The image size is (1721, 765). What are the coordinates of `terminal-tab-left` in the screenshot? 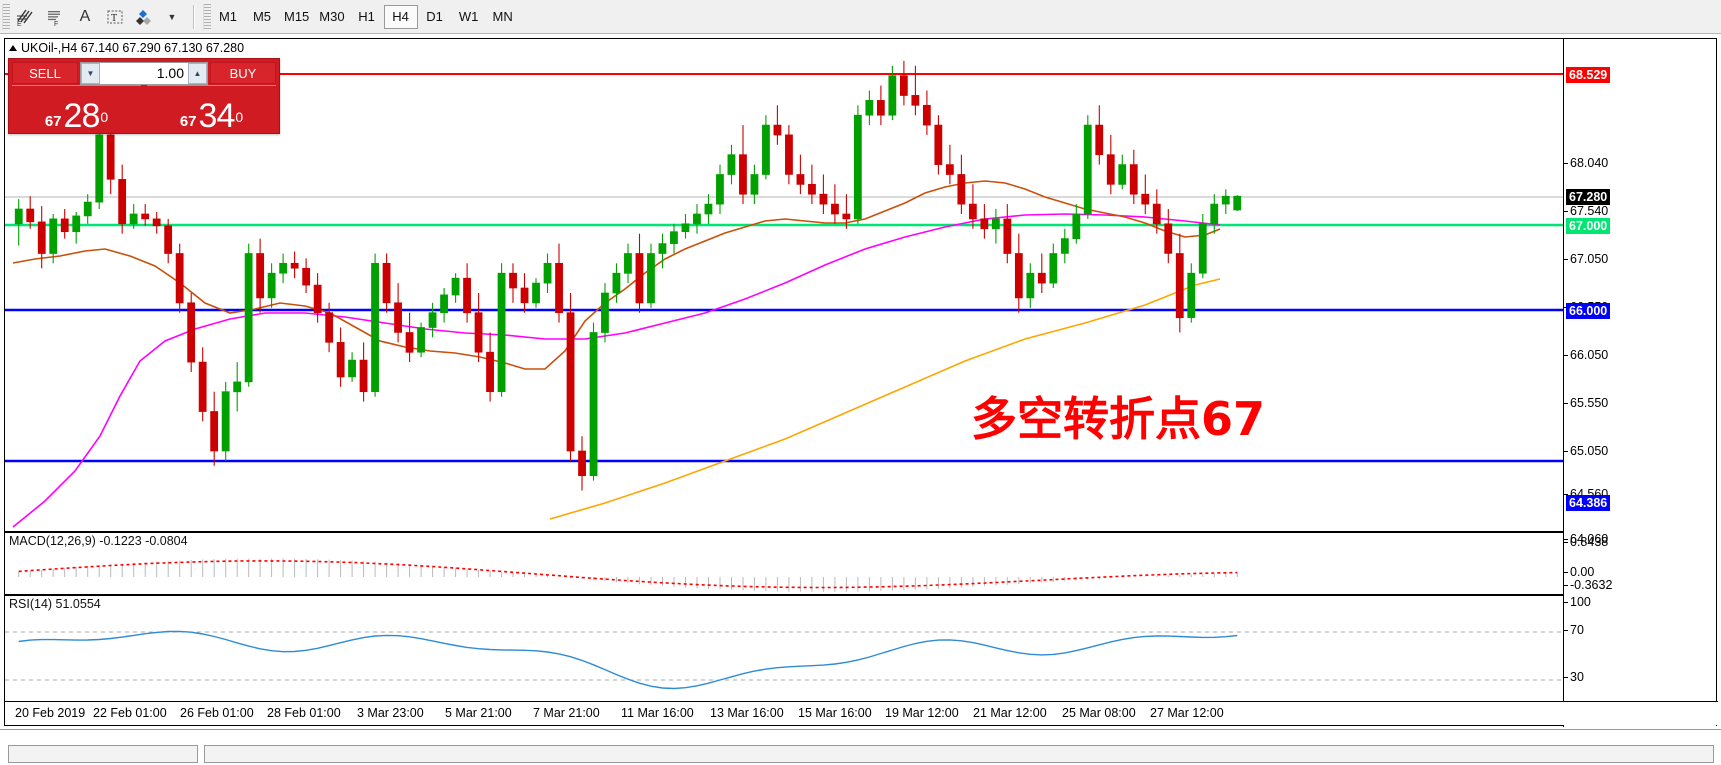 It's located at (103, 754).